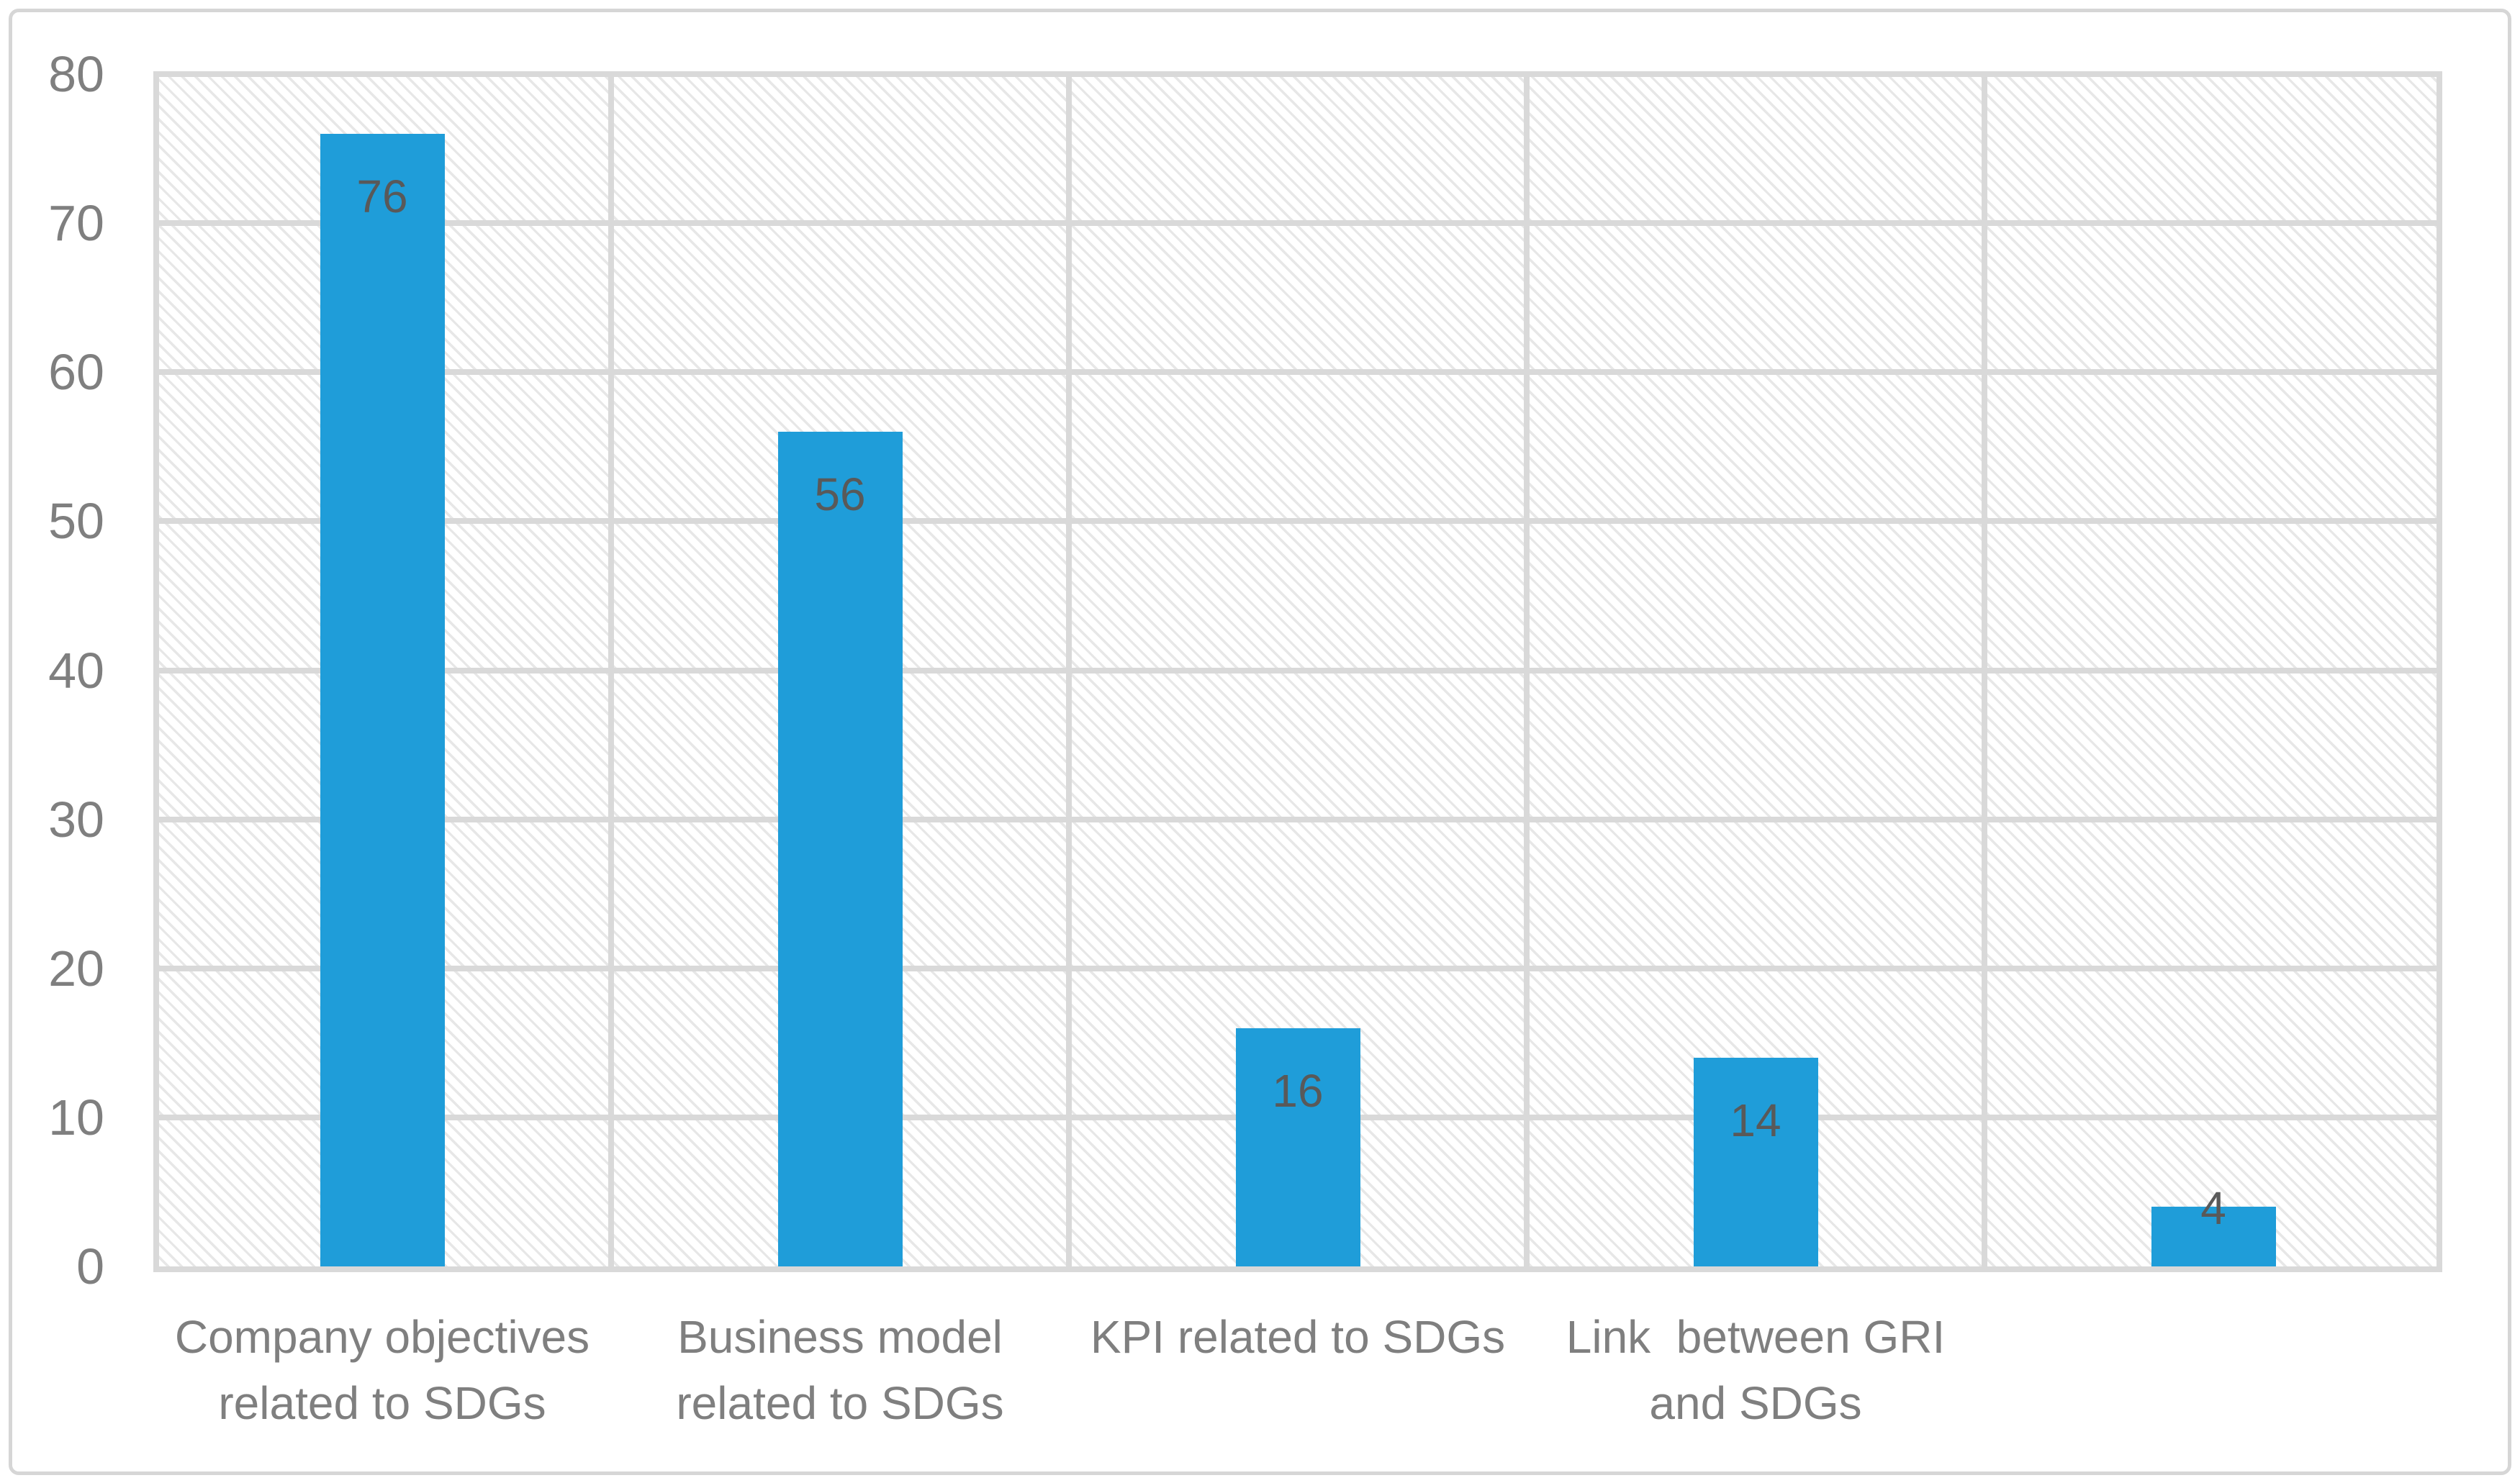 The image size is (2520, 1483). I want to click on bar-value-label-2: 16, so click(1298, 1090).